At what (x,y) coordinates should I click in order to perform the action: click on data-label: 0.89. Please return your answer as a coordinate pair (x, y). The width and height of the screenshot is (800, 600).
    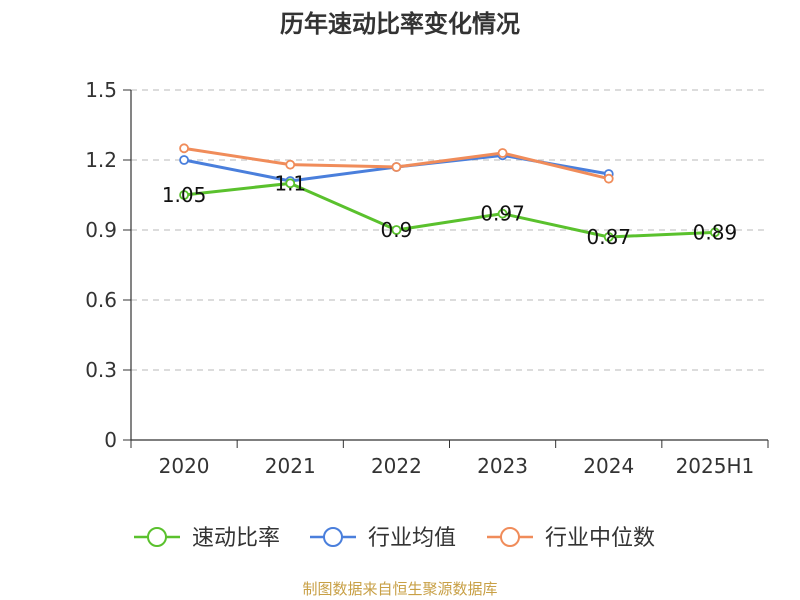
    Looking at the image, I should click on (715, 232).